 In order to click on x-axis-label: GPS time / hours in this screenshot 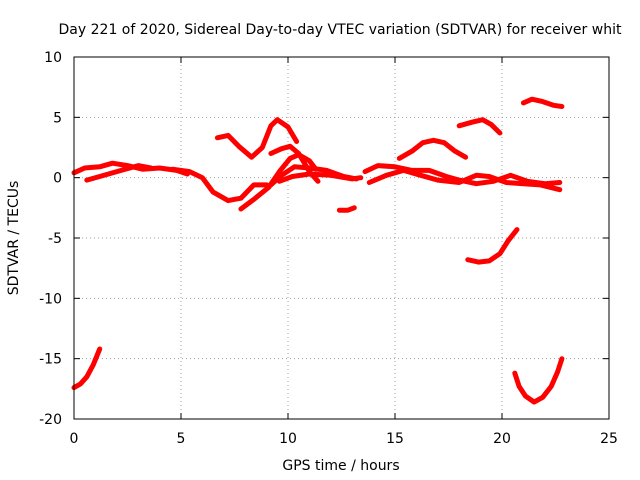, I will do `click(340, 466)`.